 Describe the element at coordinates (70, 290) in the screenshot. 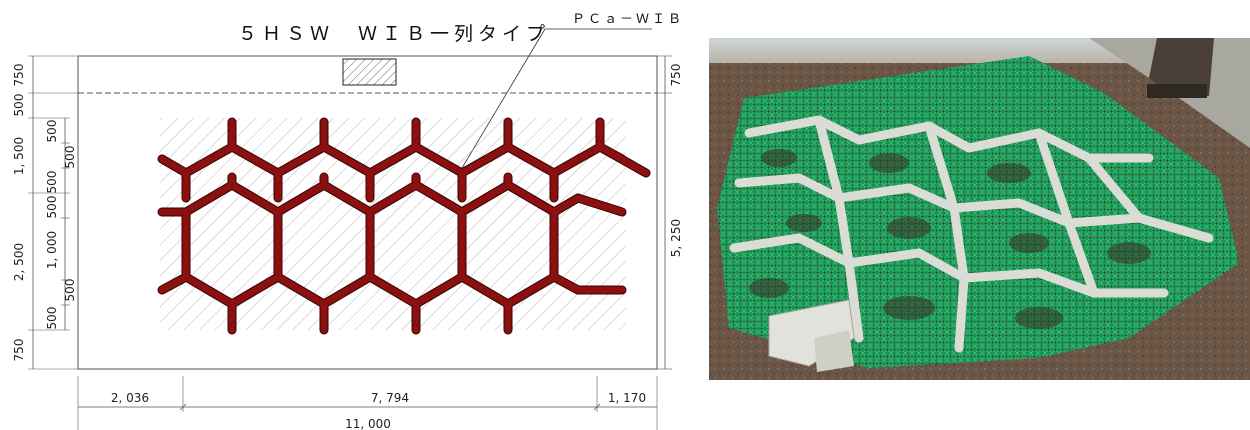

I see `dim-inner-500-e: 500` at that location.